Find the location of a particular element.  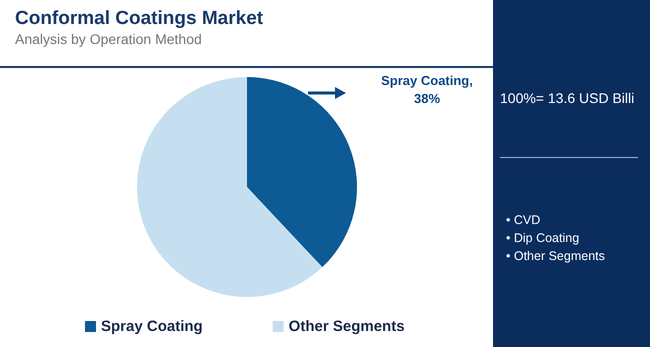

chart-subtitle: Analysis by Operation Method is located at coordinates (108, 39).